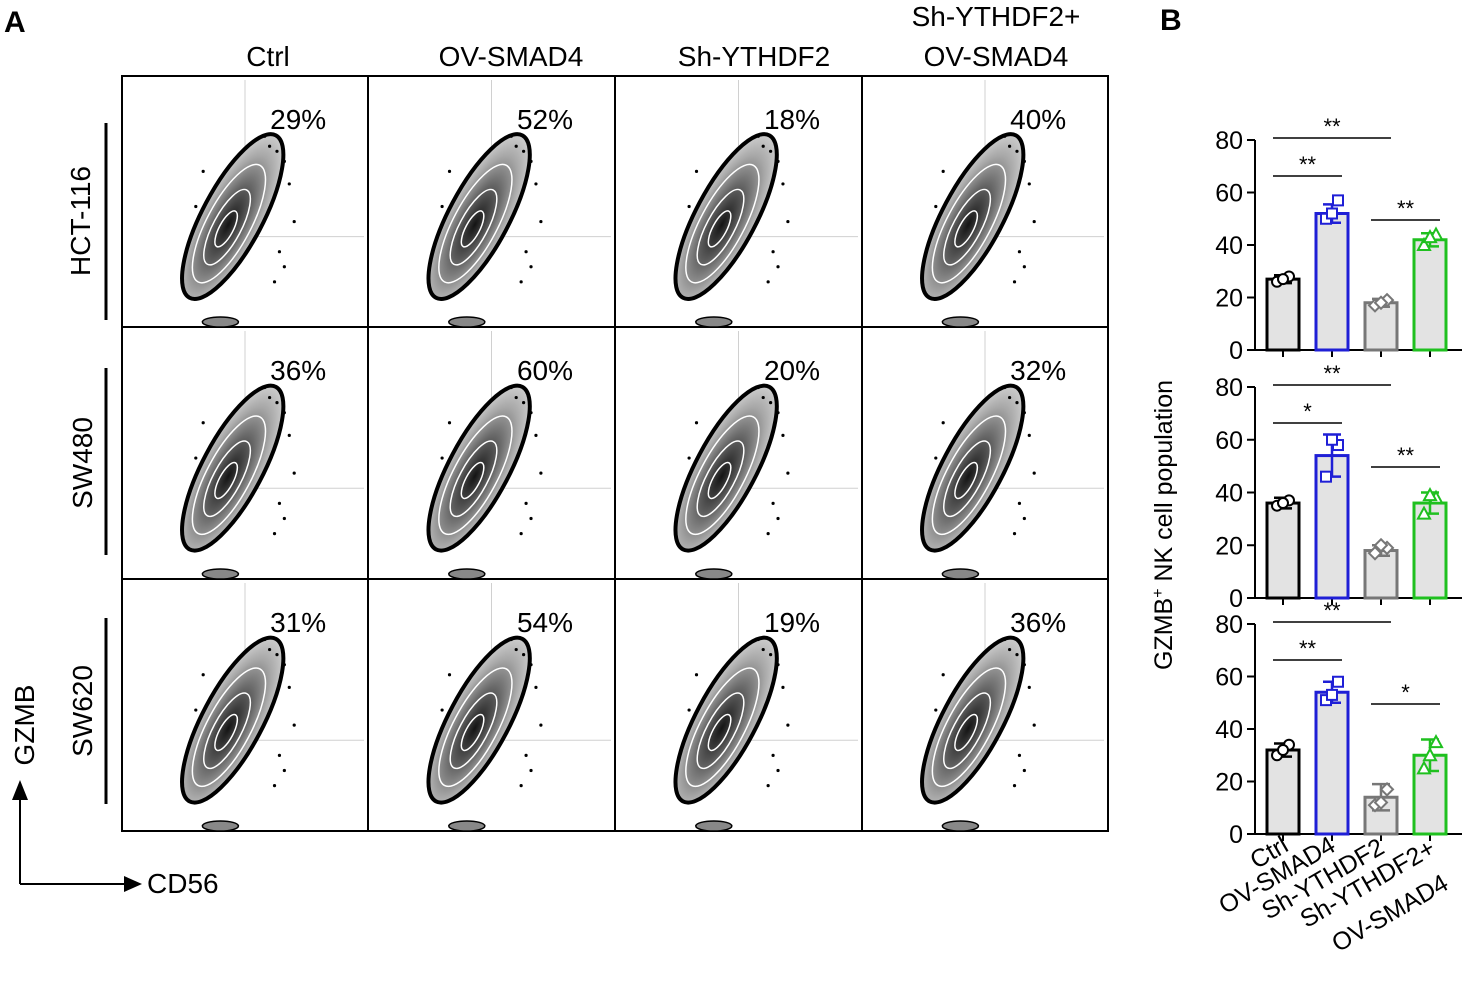 This screenshot has width=1465, height=997. Describe the element at coordinates (82, 711) in the screenshot. I see `row-label-text: SW620` at that location.